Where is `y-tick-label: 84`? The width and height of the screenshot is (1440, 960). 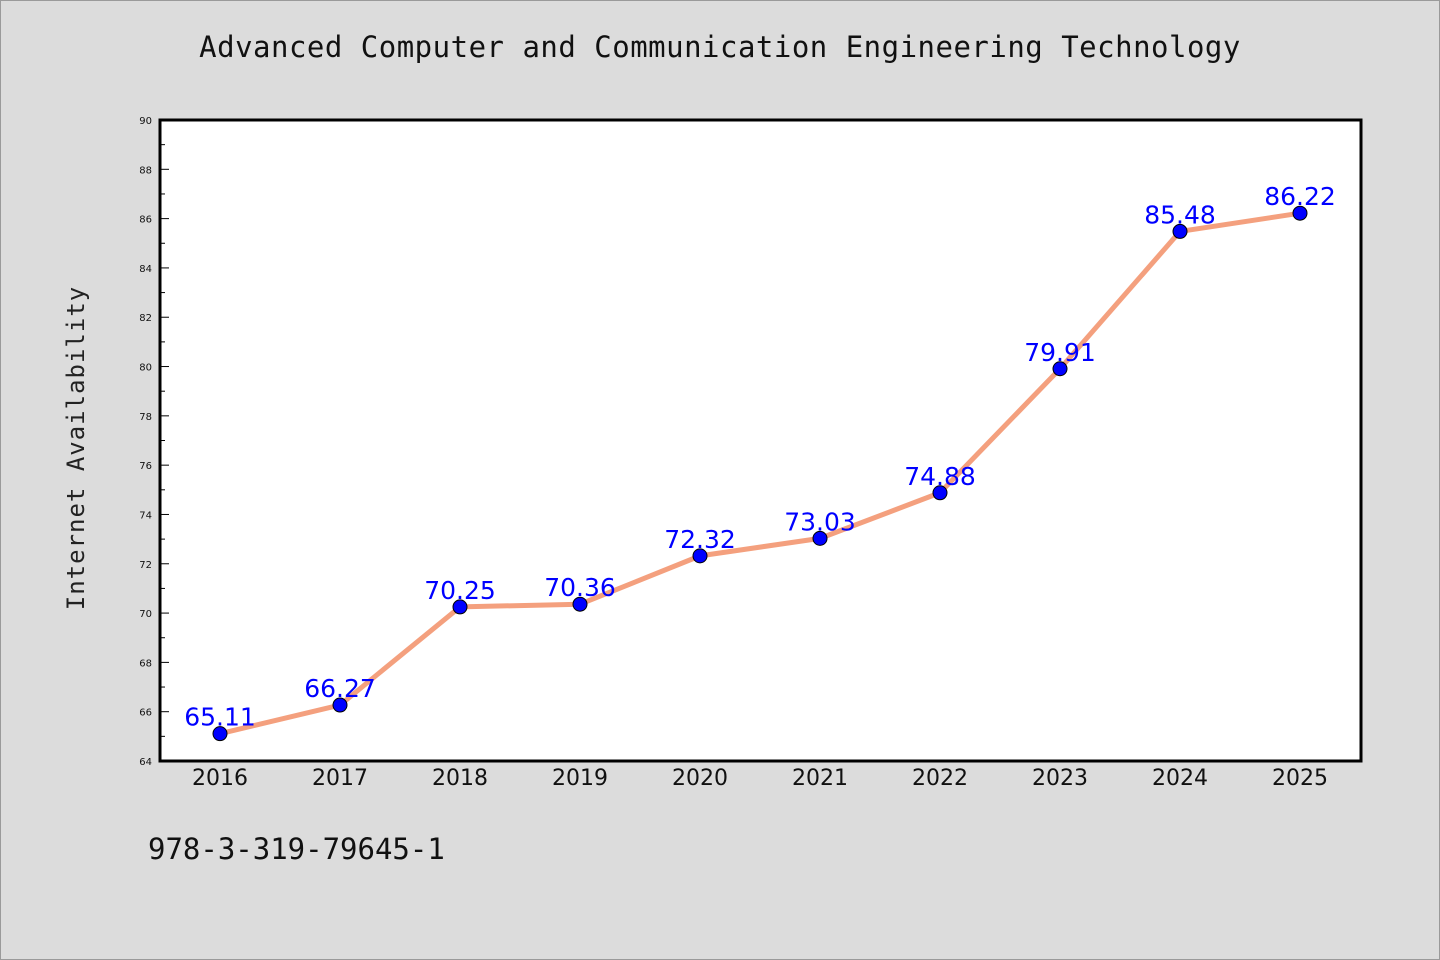
y-tick-label: 84 is located at coordinates (145, 269).